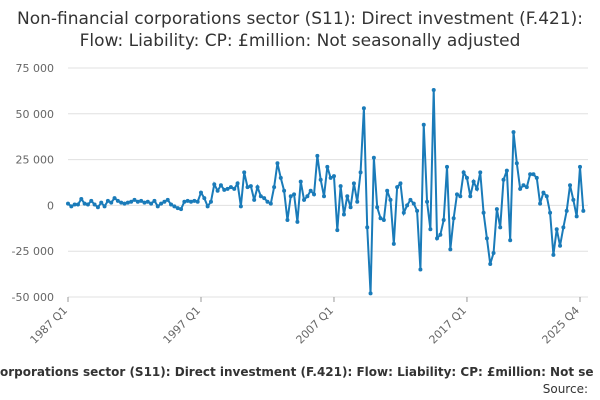 This screenshot has width=600, height=400. Describe the element at coordinates (33, 297) in the screenshot. I see `y-tick-label: -50 000` at that location.